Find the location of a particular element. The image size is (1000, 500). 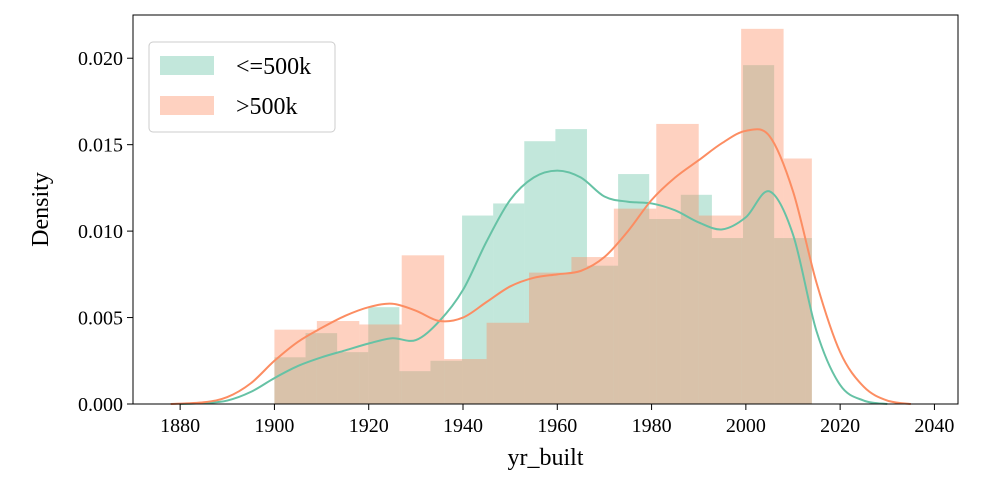

x-tick-label-1920: 1920 is located at coordinates (369, 426).